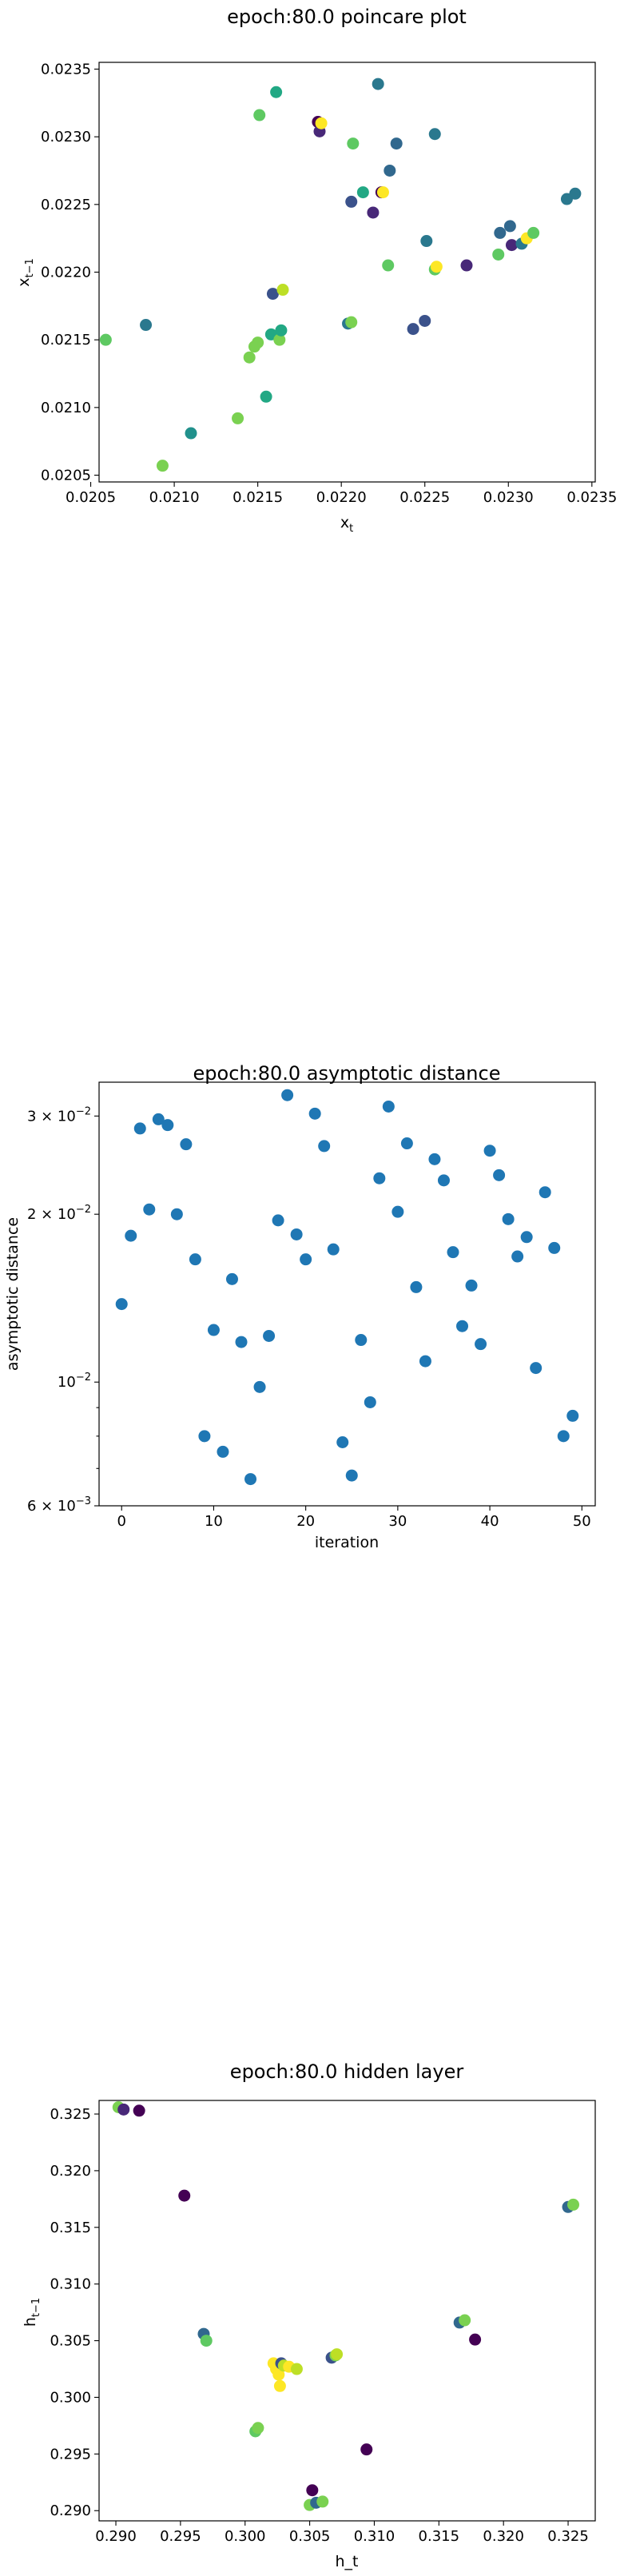 This screenshot has width=624, height=2576. Describe the element at coordinates (591, 498) in the screenshot. I see `poincare-xtick-label: 0.0235` at that location.